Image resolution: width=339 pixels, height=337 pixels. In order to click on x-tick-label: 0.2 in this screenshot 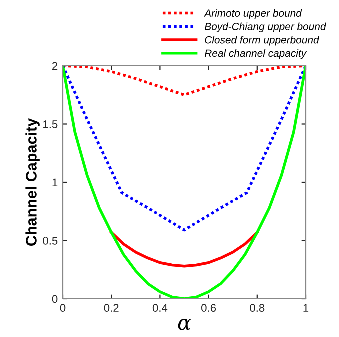, I will do `click(111, 308)`.